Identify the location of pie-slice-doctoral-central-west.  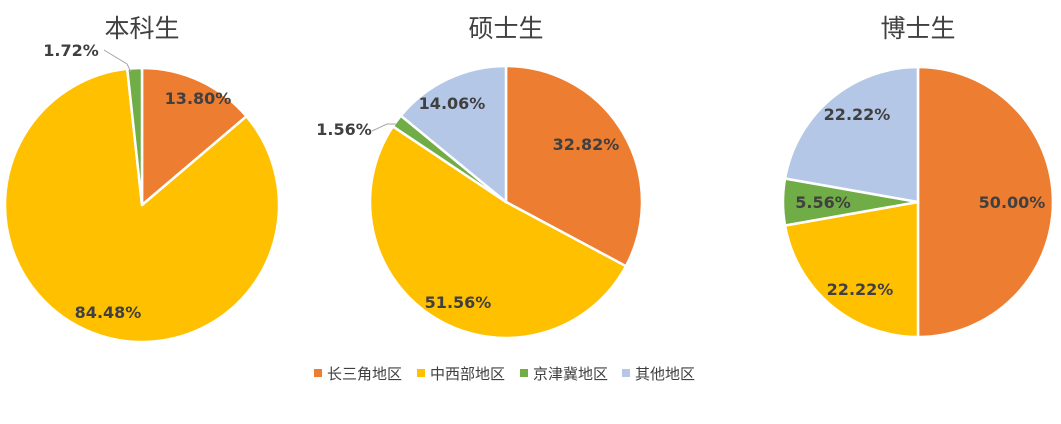
(851, 269).